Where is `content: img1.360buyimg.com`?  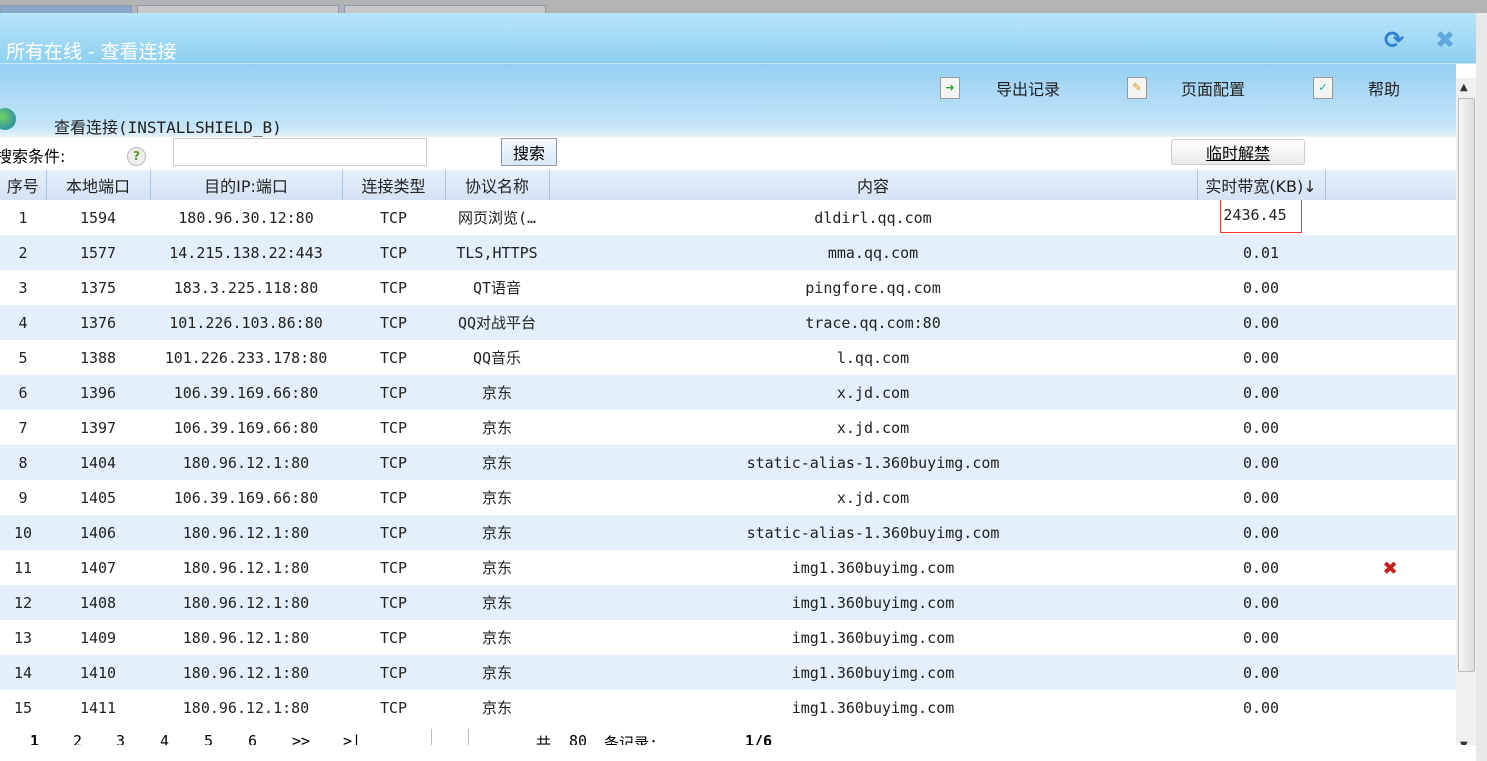
content: img1.360buyimg.com is located at coordinates (873, 567).